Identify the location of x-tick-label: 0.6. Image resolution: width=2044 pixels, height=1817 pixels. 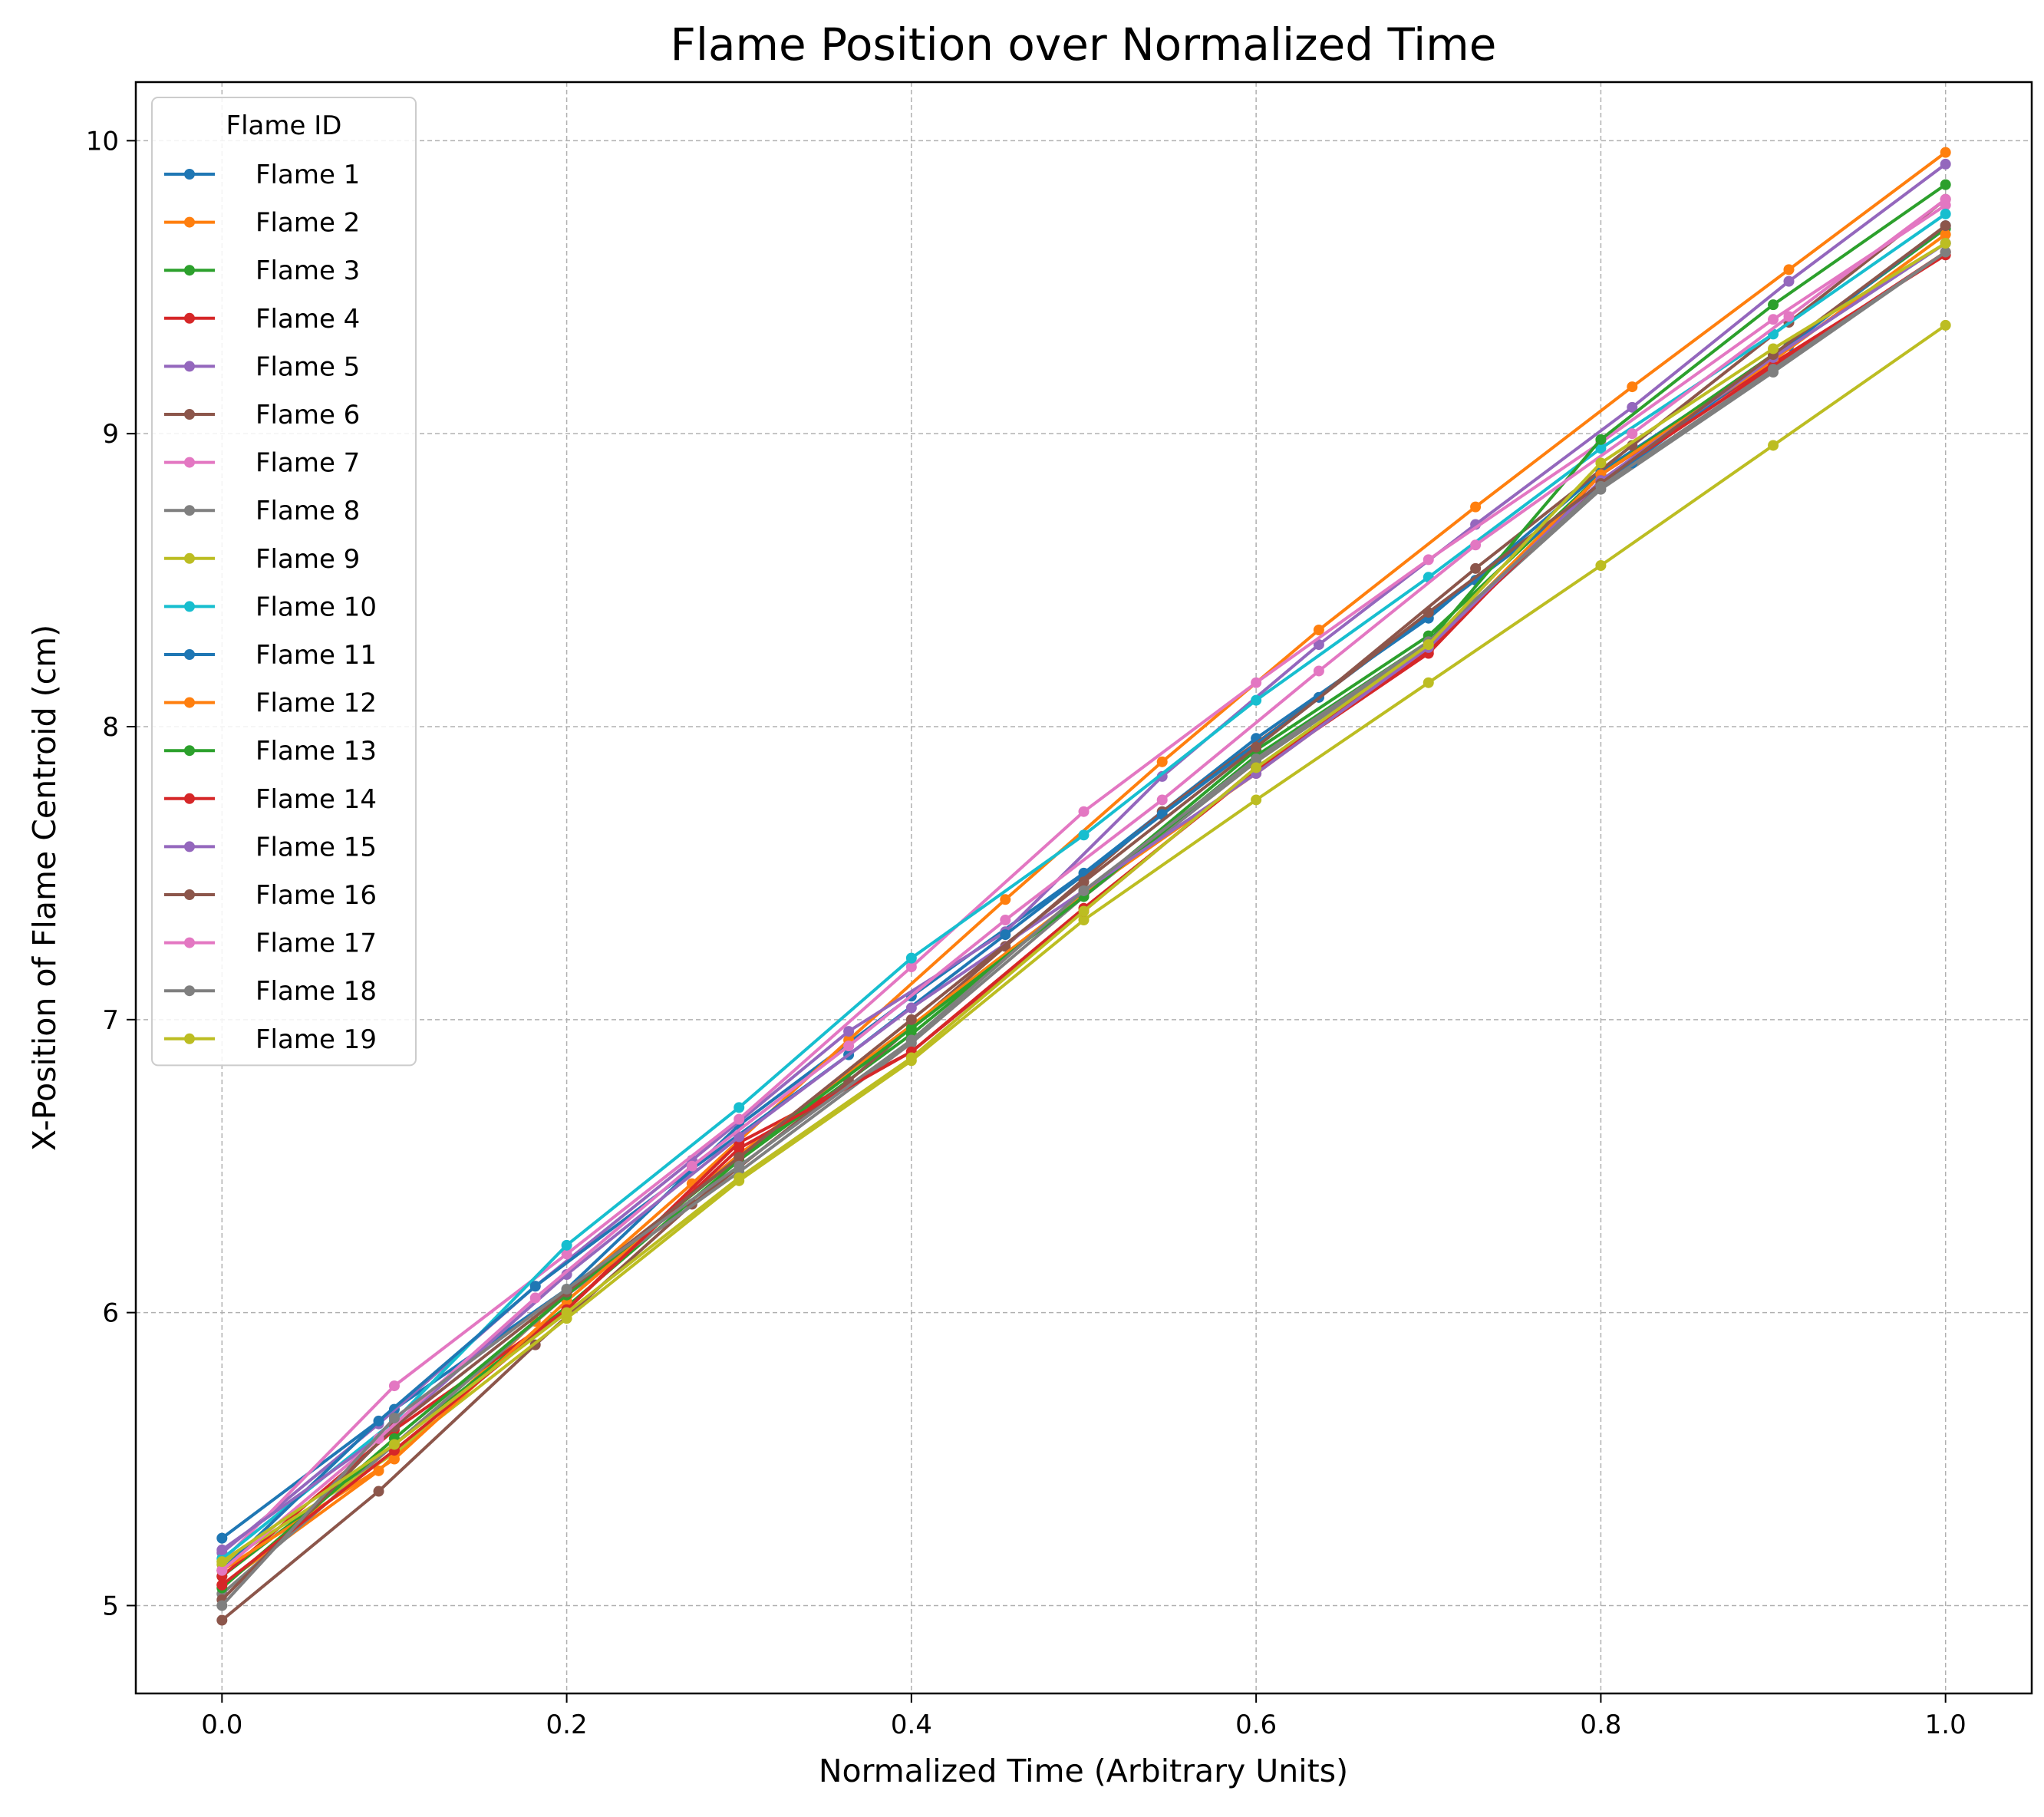
(1256, 1725).